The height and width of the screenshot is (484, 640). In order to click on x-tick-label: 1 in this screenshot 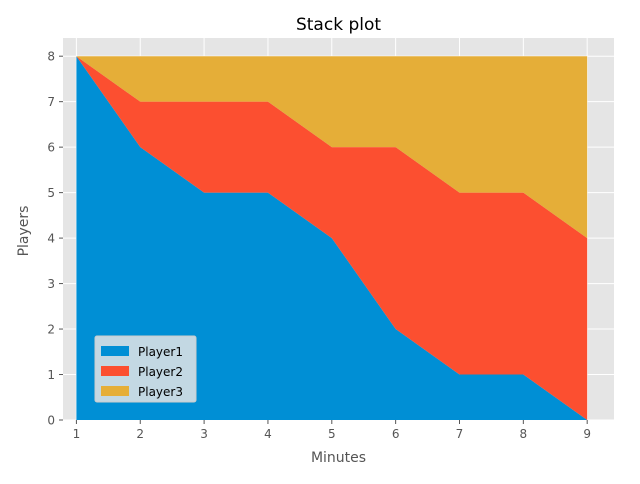, I will do `click(77, 434)`.